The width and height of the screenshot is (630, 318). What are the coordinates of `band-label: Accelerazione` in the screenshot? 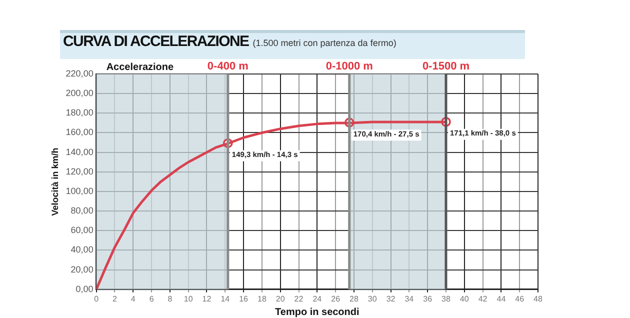 It's located at (140, 67).